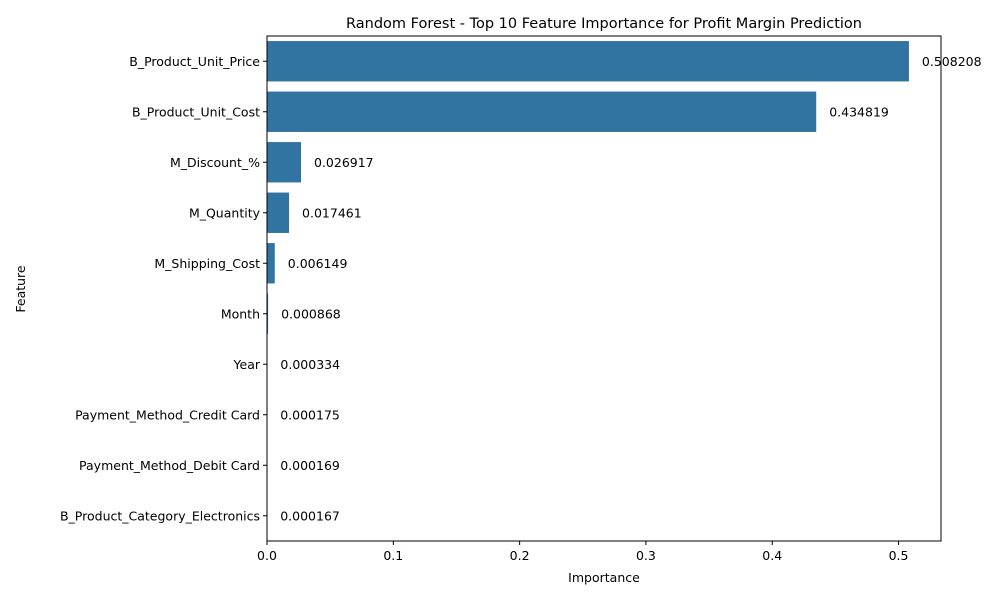  Describe the element at coordinates (215, 162) in the screenshot. I see `y-tick-label-2: M_Discount_%` at that location.